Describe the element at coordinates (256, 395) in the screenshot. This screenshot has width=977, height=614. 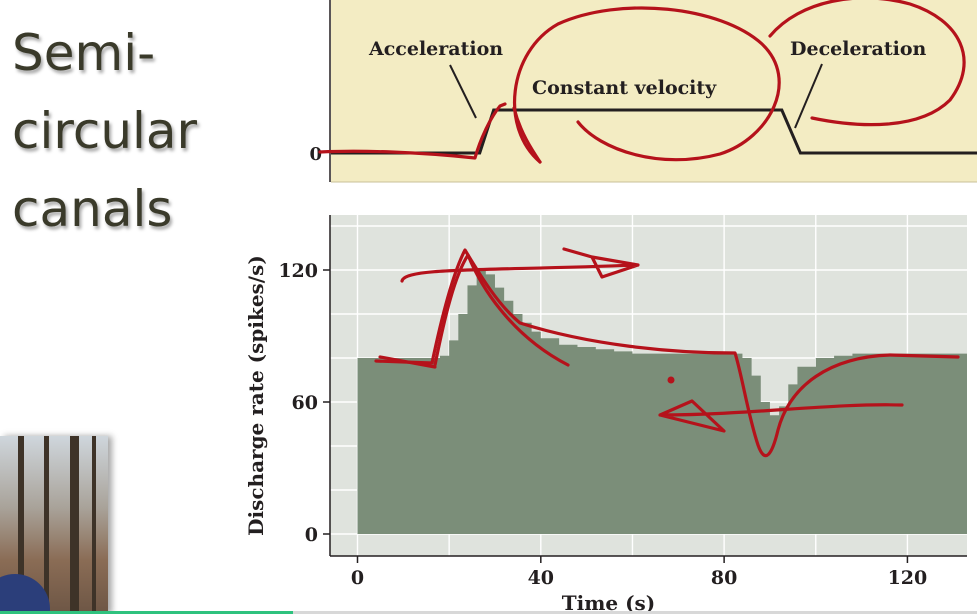
I see `y-axis-title: Discharge rate (spikes/s)` at that location.